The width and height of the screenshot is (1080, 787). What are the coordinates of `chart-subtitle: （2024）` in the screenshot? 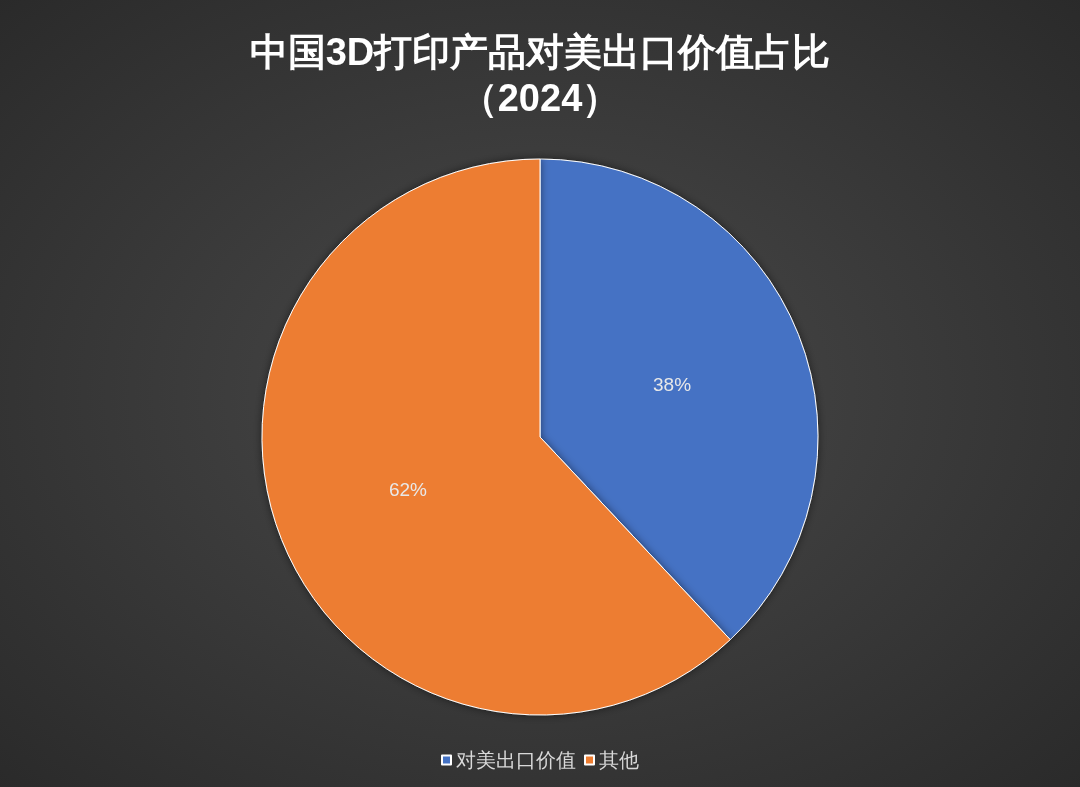 It's located at (540, 98).